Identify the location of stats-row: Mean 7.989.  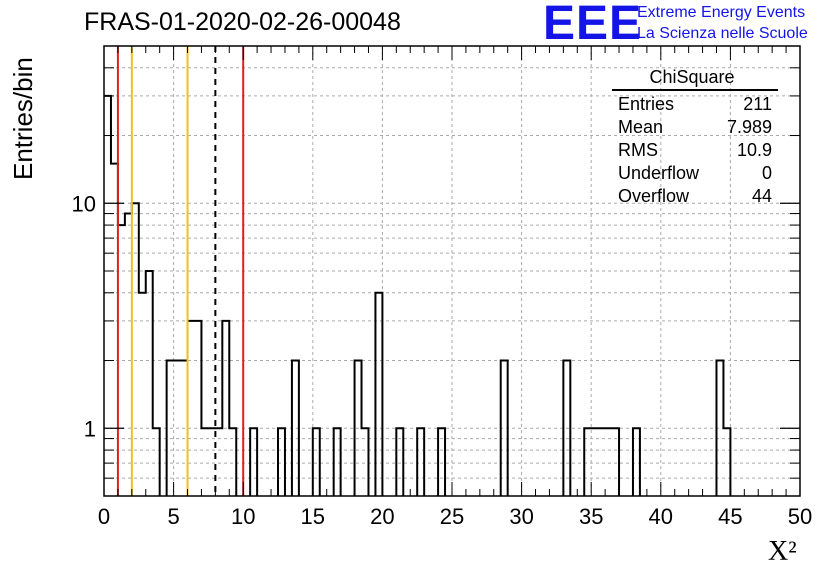
(692, 127).